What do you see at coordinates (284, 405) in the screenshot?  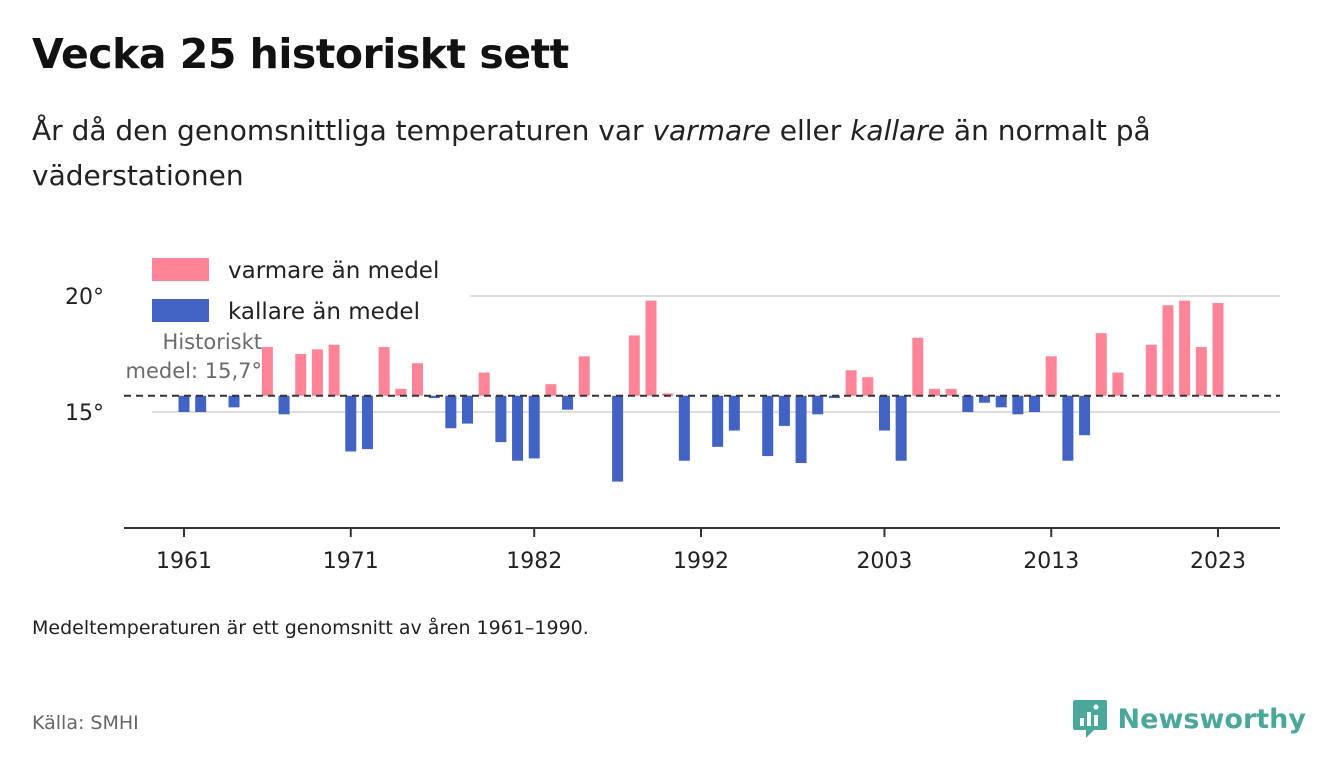 I see `bar-1967` at bounding box center [284, 405].